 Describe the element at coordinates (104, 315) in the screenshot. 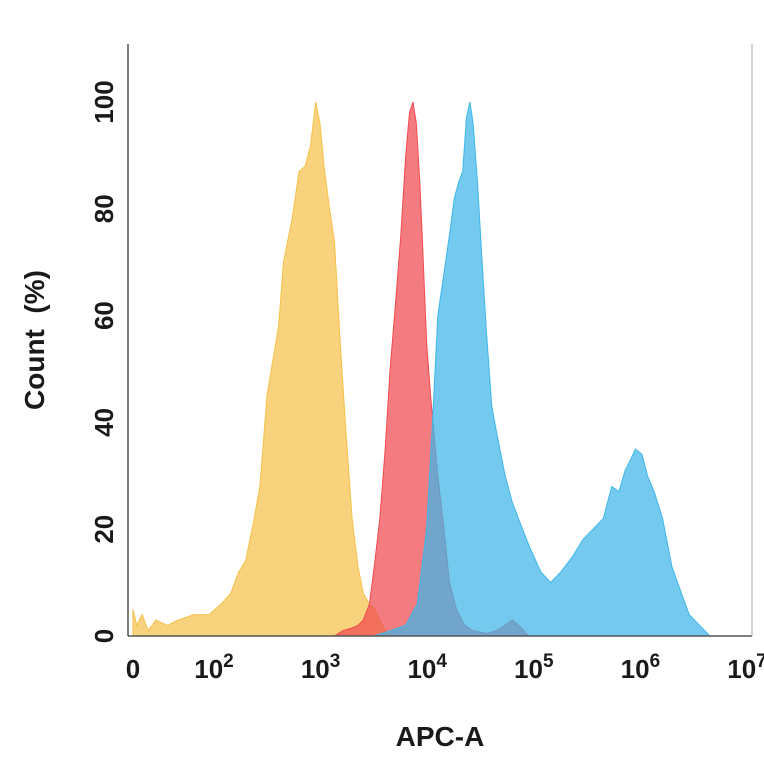

I see `y-tick-label: 60` at that location.